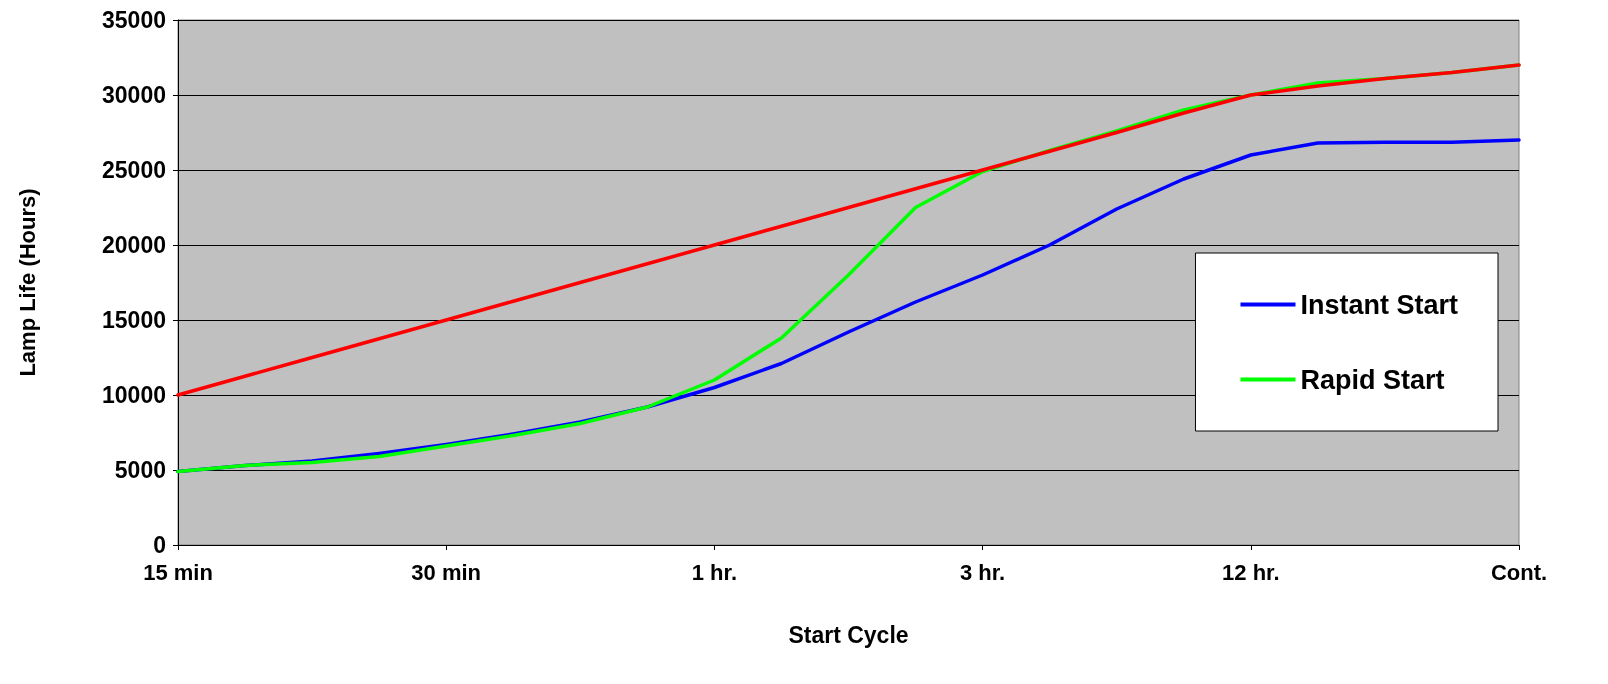  What do you see at coordinates (982, 572) in the screenshot?
I see `x-tick-label: 3 hr.` at bounding box center [982, 572].